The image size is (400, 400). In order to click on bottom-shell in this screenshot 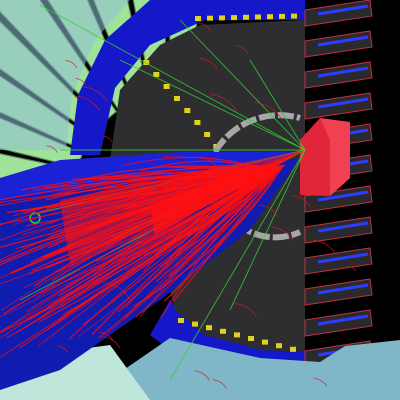, I will do `click(240, 369)`.